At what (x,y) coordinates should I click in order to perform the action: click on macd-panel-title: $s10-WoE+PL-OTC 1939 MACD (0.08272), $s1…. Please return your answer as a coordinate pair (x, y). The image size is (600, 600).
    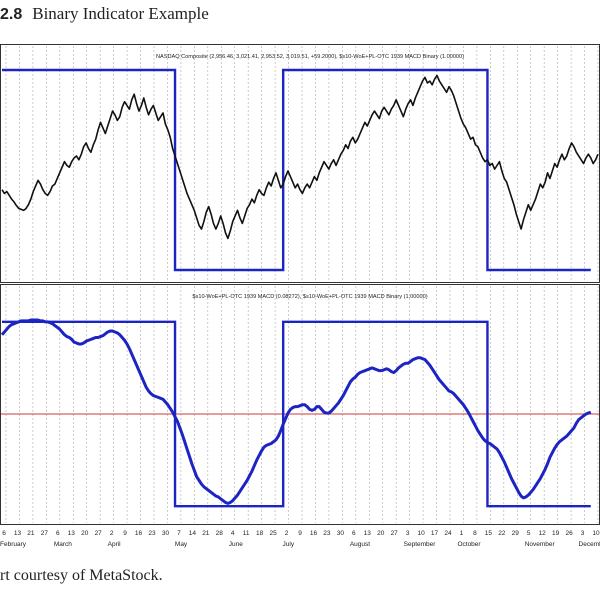
    Looking at the image, I should click on (309, 297).